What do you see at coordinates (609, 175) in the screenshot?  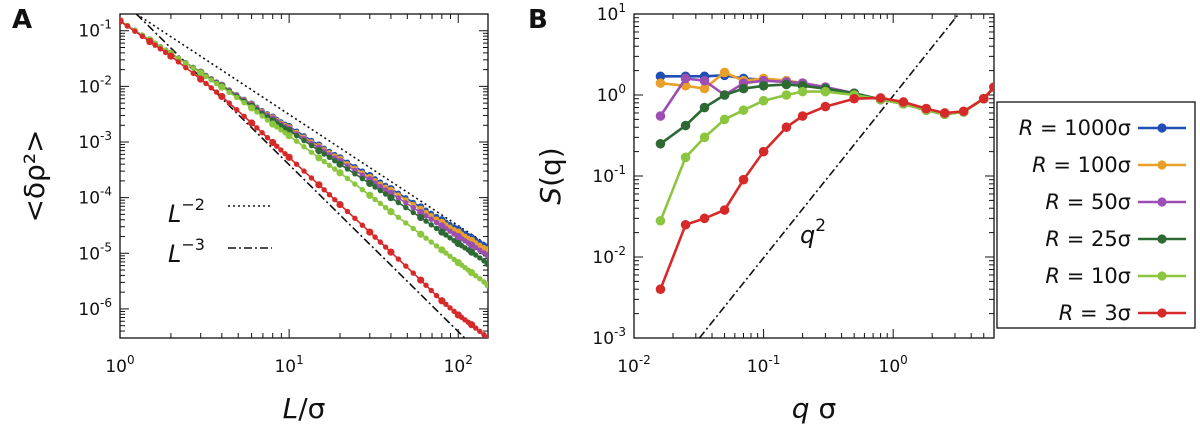 I see `y-tick-label: 10⁻¹` at bounding box center [609, 175].